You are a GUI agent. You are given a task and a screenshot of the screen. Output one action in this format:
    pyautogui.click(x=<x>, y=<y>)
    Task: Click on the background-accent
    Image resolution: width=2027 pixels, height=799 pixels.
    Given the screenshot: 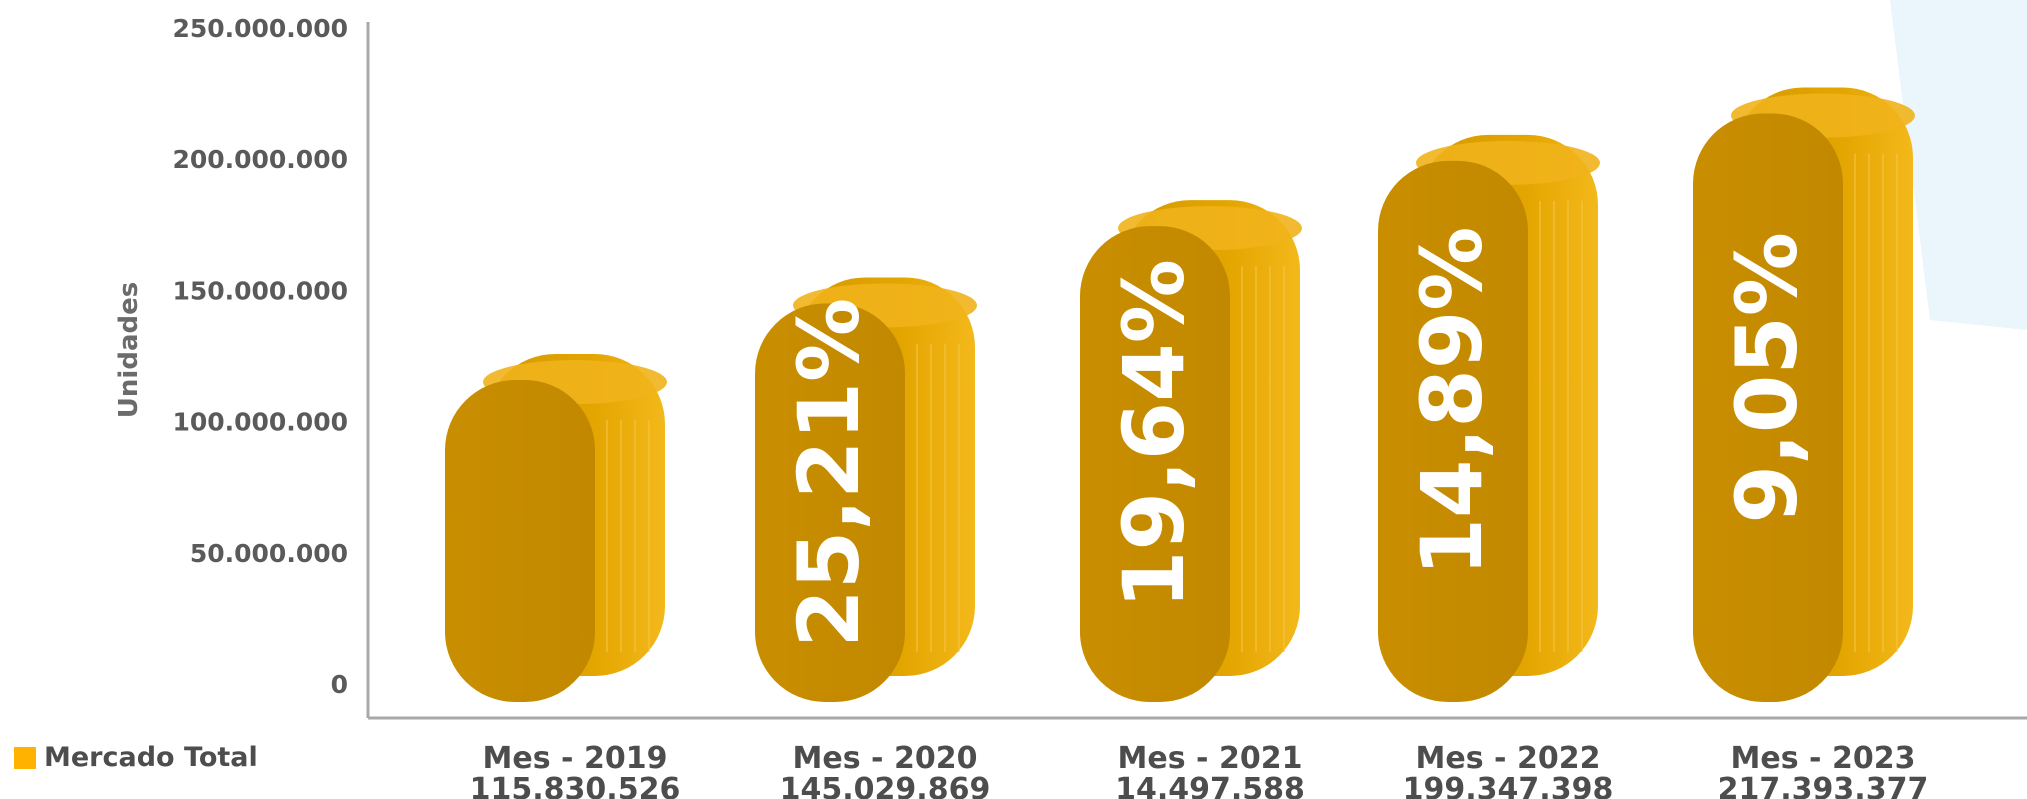 What is the action you would take?
    pyautogui.click(x=1958, y=165)
    